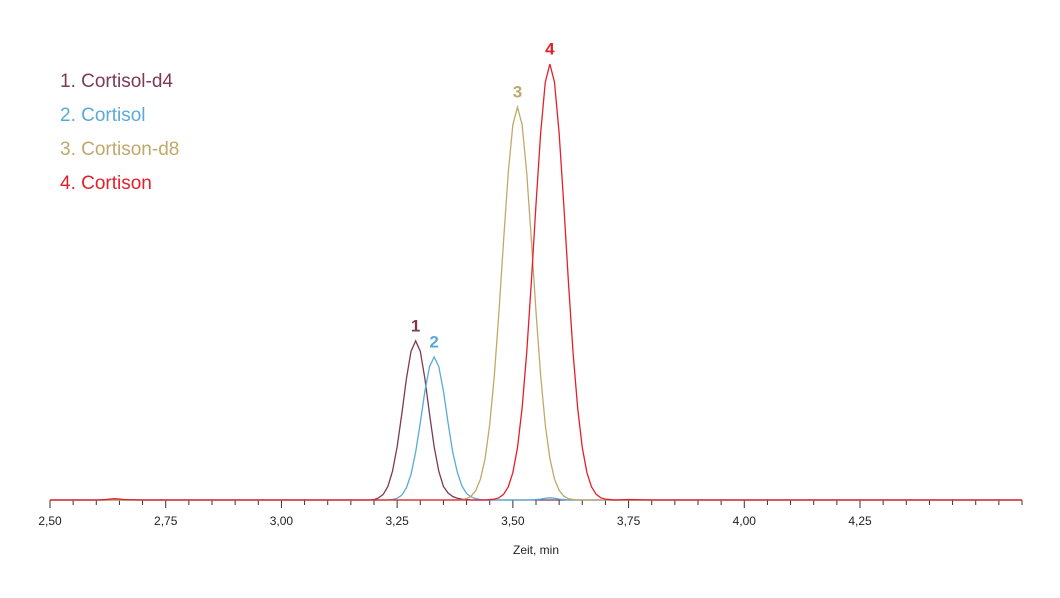  I want to click on legend-entry: 4. Cortison, so click(106, 183).